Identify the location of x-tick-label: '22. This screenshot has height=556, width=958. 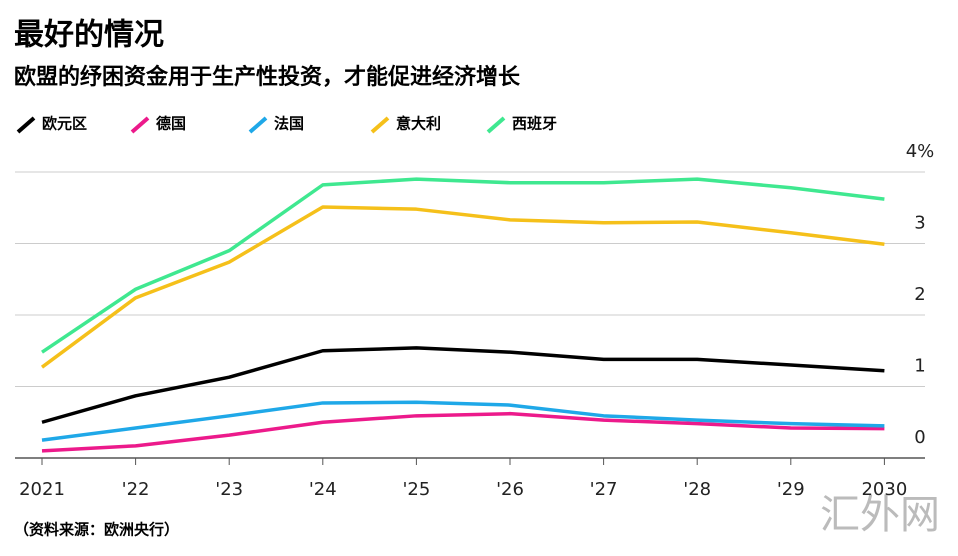
(136, 489).